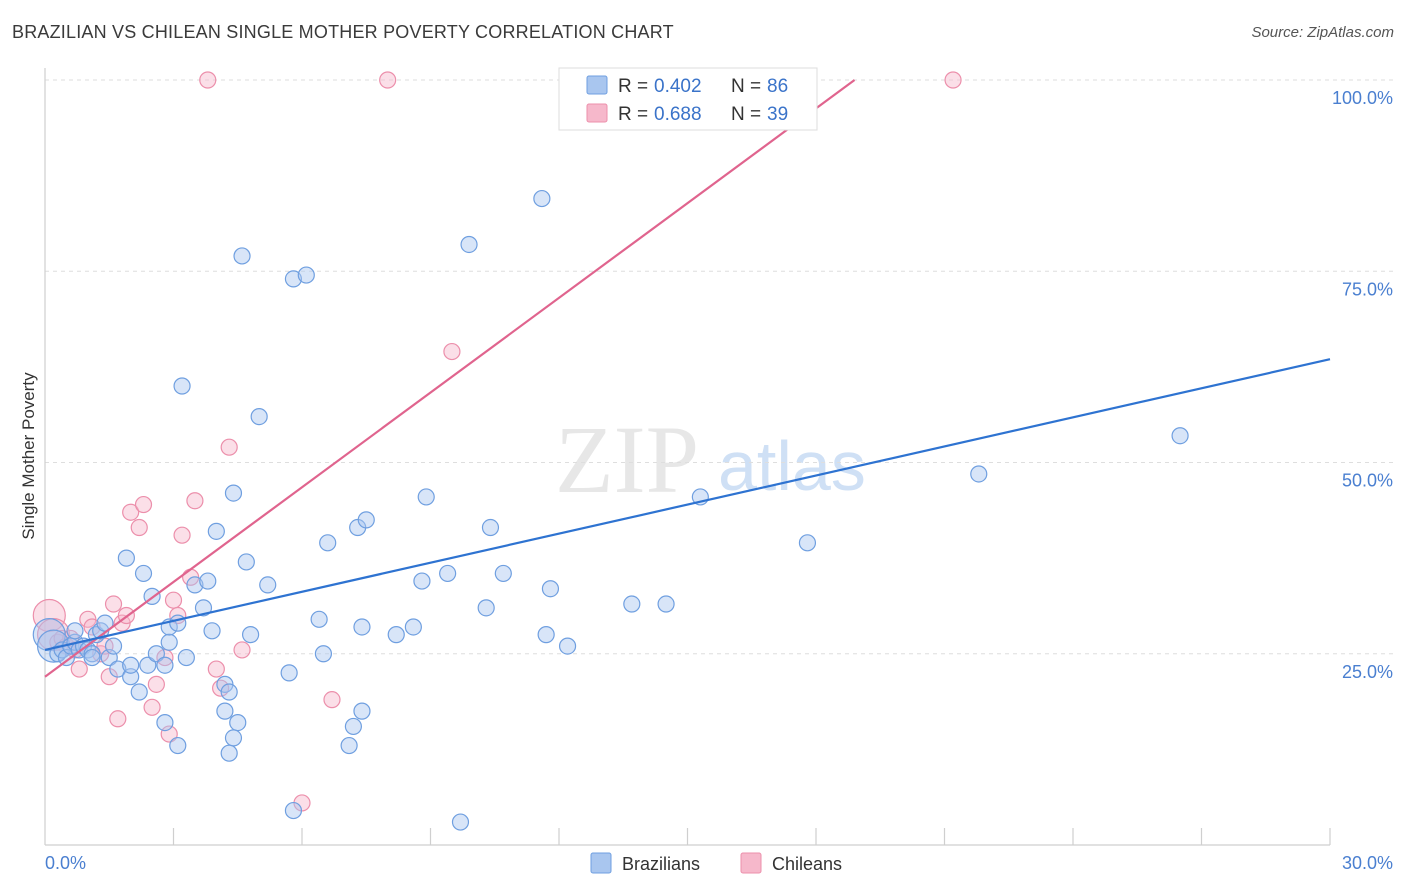 The image size is (1406, 892). Describe the element at coordinates (678, 114) in the screenshot. I see `legend-r-value-chileans: 0.688` at that location.